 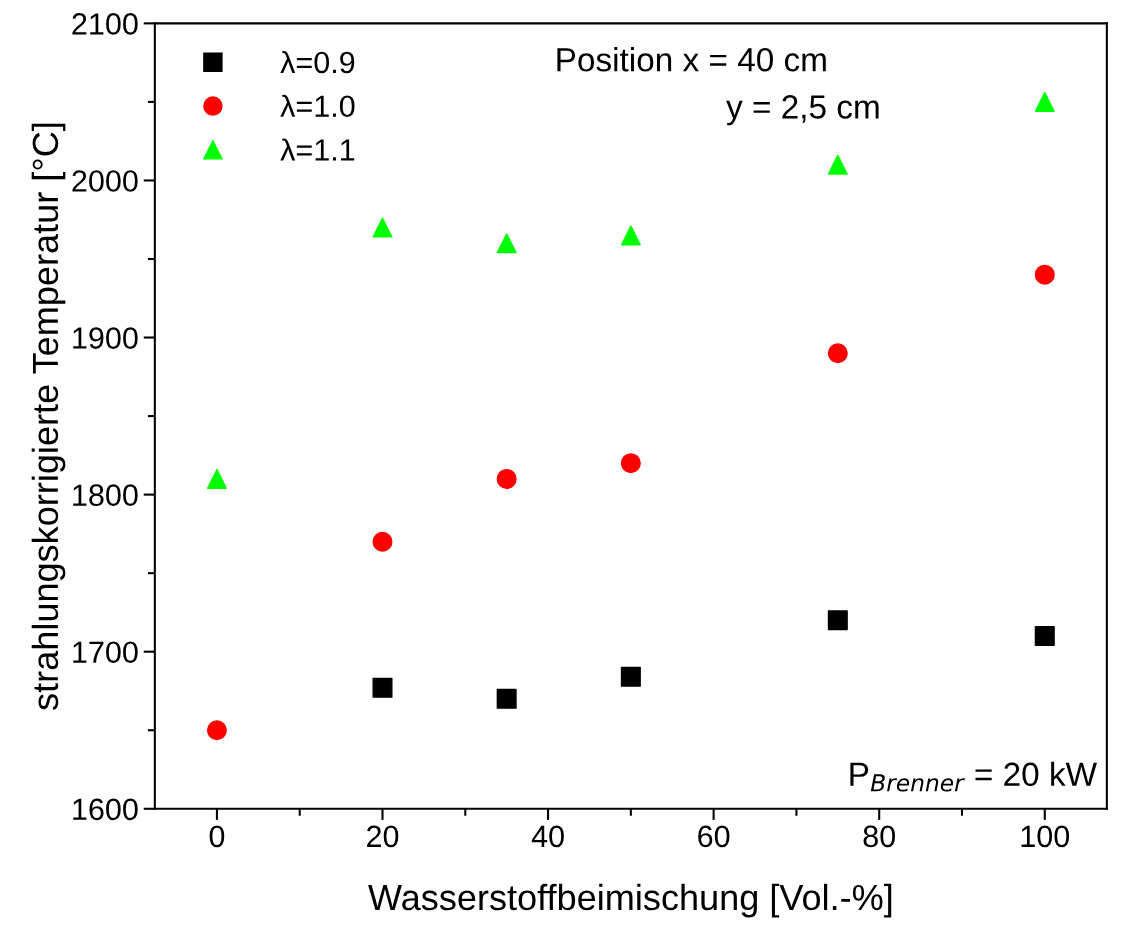 I want to click on x-tick-label: 60, so click(x=714, y=836).